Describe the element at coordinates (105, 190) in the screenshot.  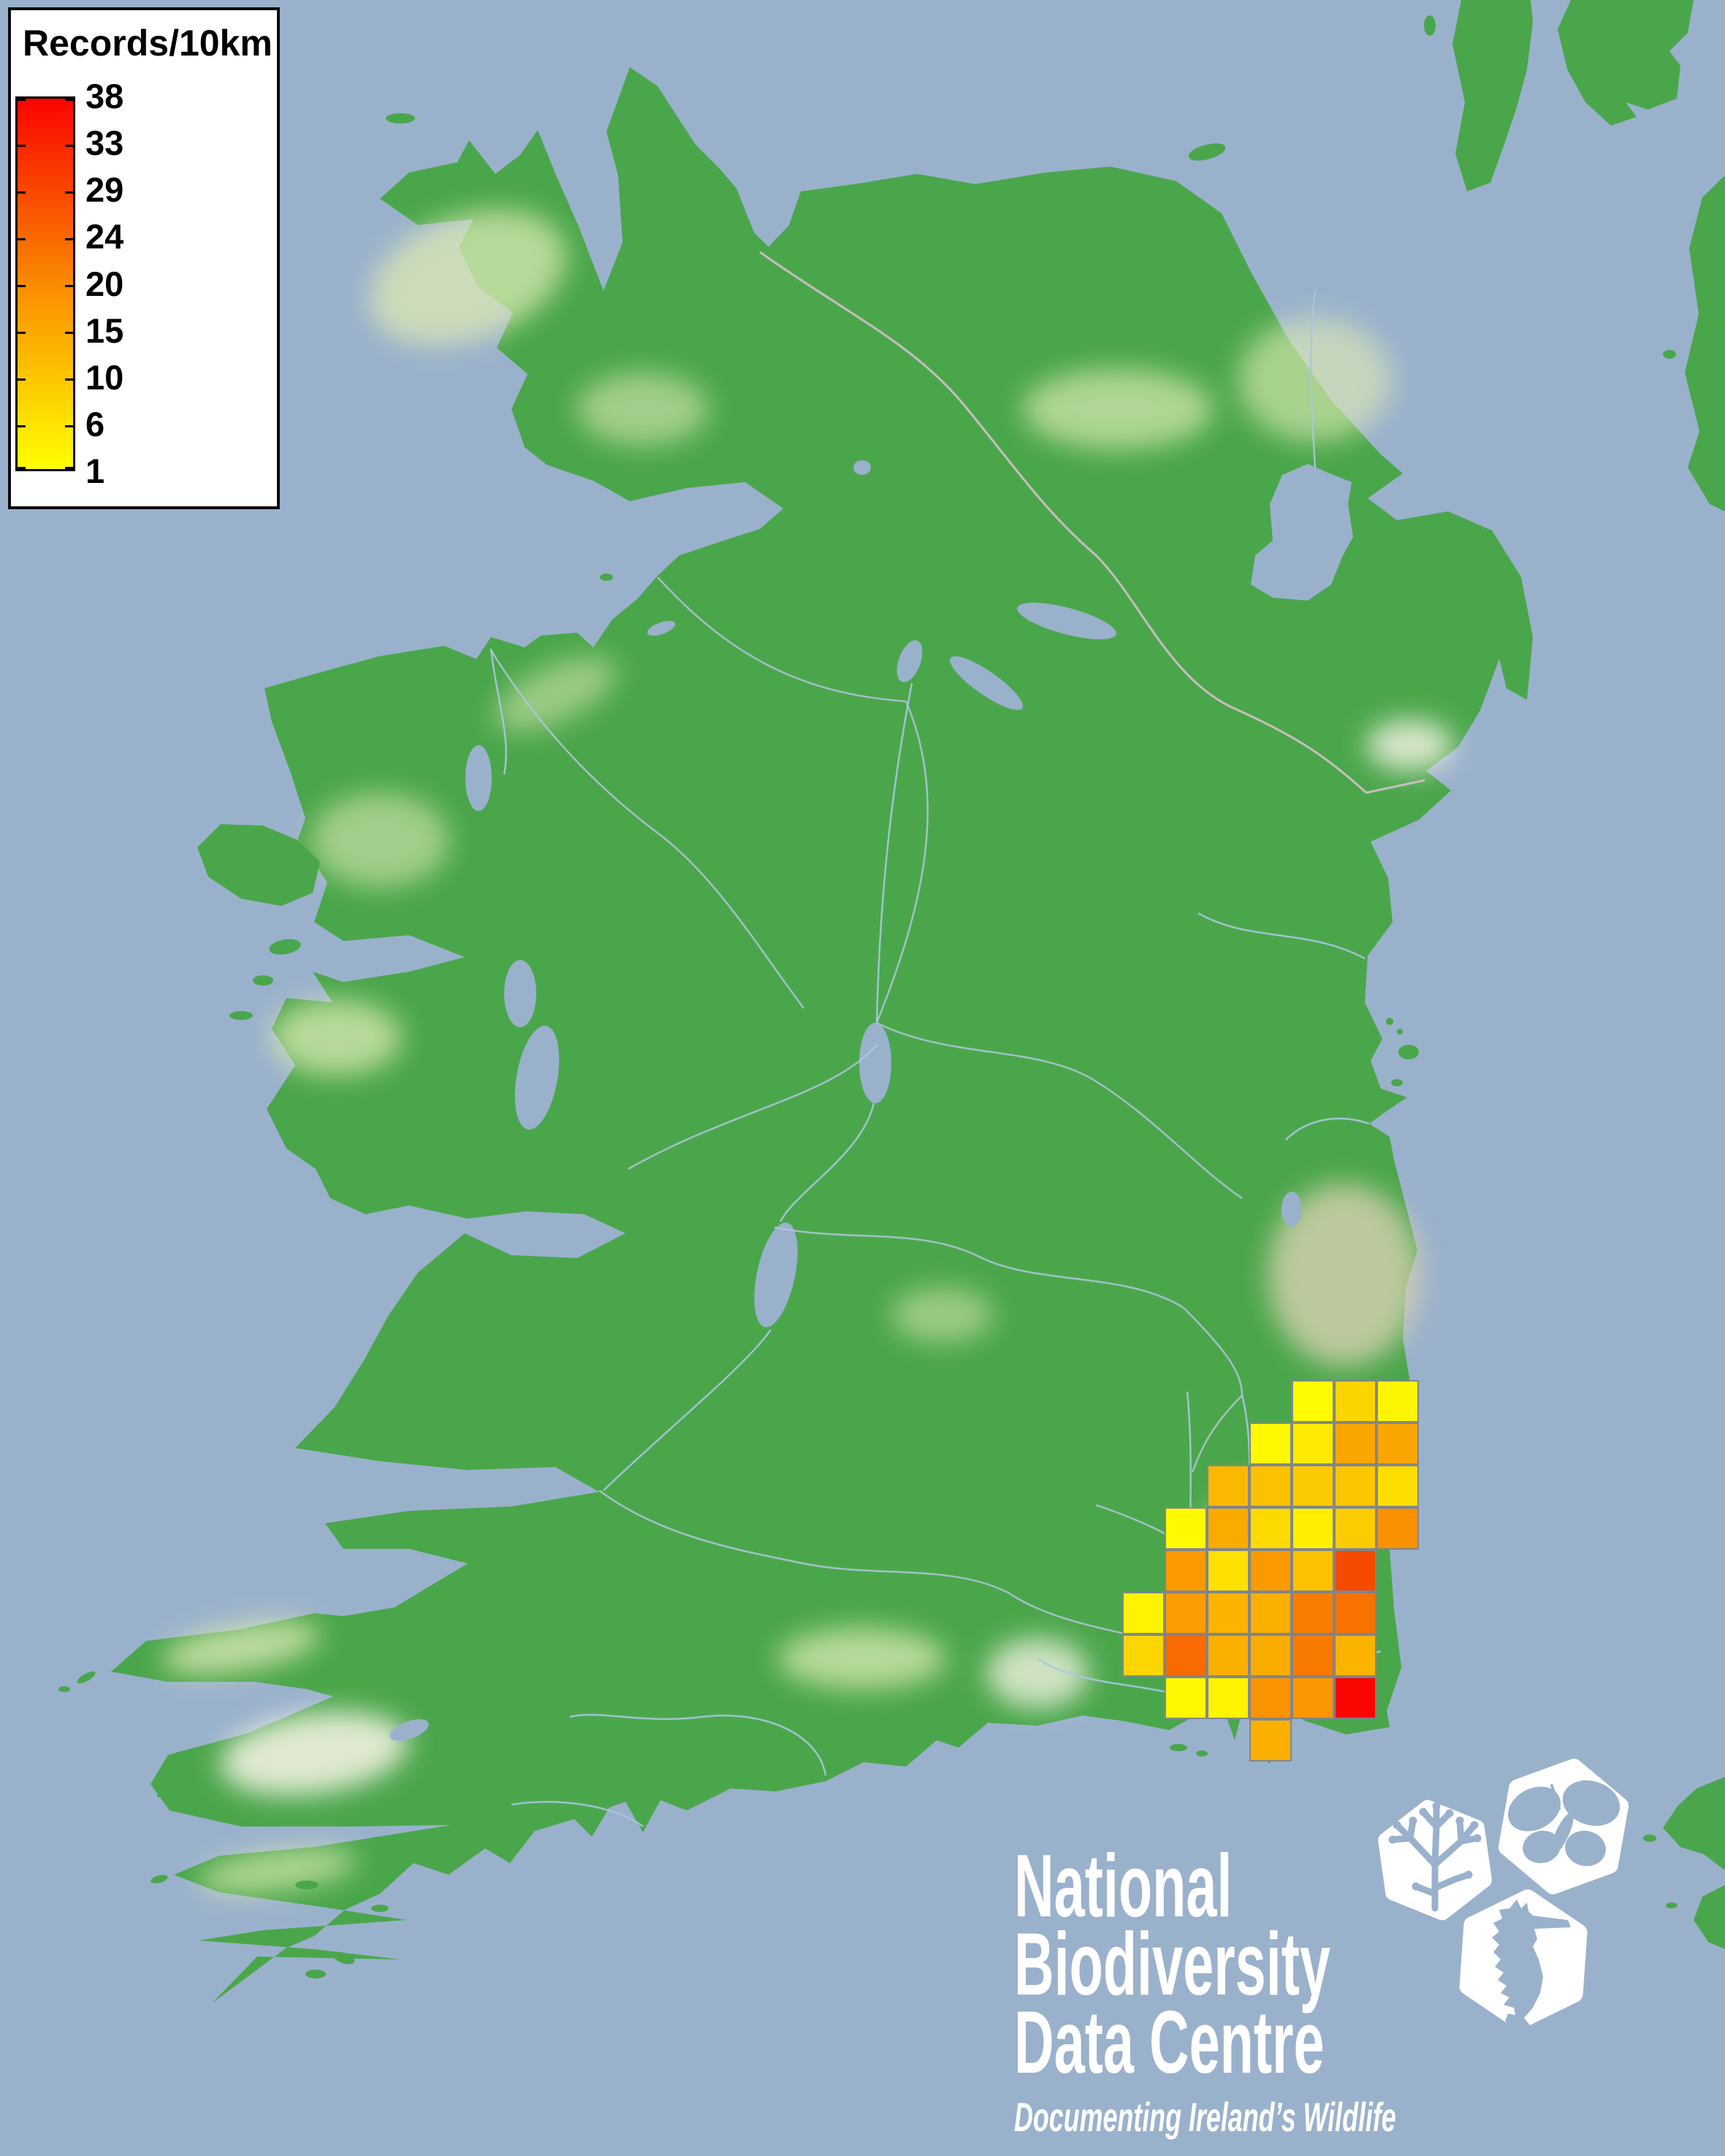
I see `legend-tick-label: 29` at that location.